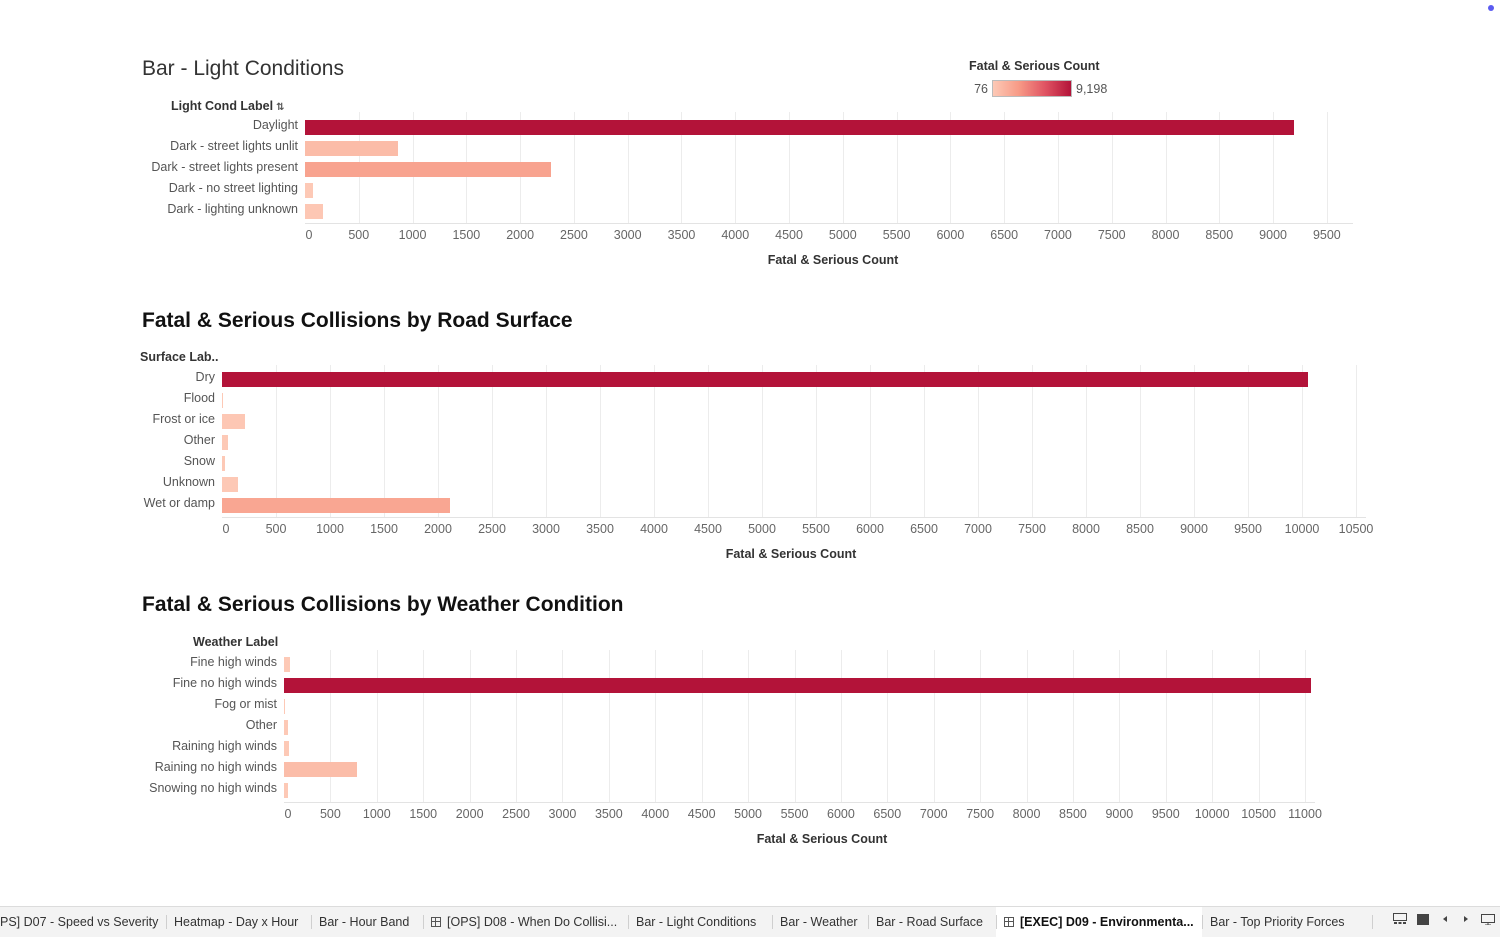 This screenshot has height=937, width=1500. Describe the element at coordinates (236, 642) in the screenshot. I see `category-header: Weather Label` at that location.